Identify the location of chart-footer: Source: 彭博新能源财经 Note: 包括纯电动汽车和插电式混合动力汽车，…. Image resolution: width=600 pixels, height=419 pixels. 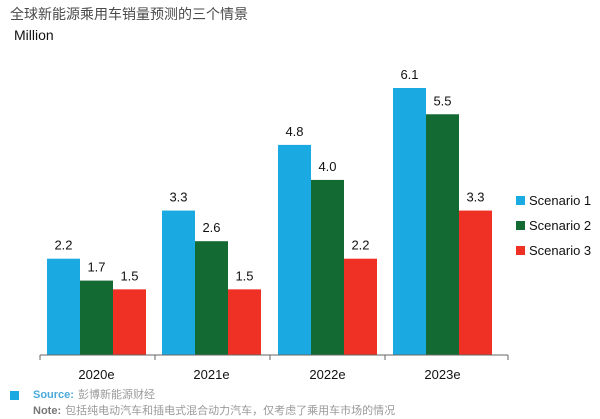
(202, 403).